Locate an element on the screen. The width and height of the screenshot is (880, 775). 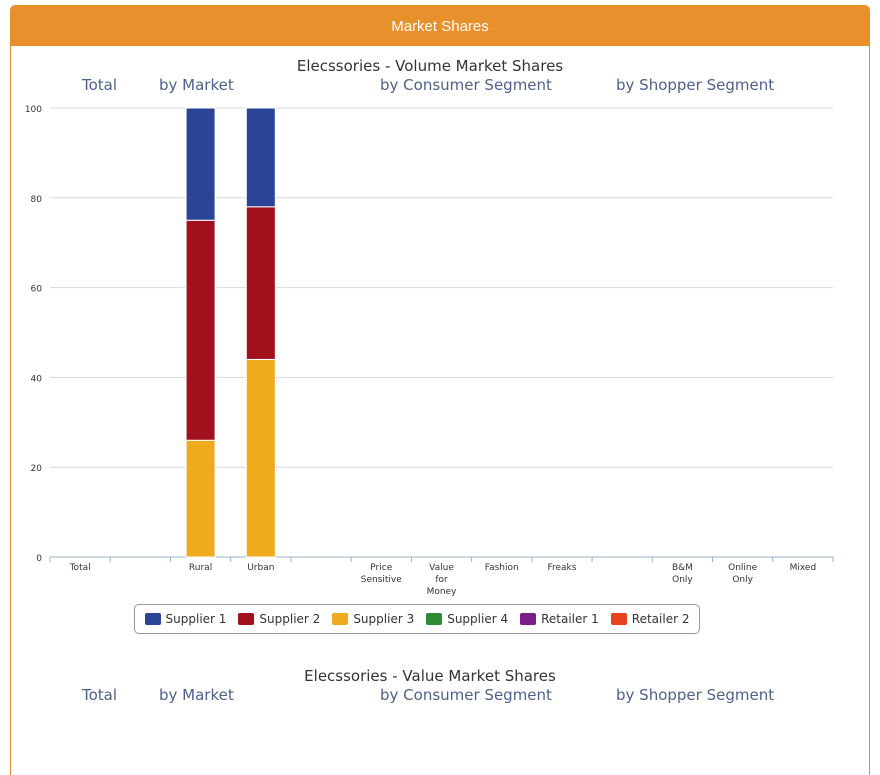
legend-label: Supplier 2 is located at coordinates (290, 619).